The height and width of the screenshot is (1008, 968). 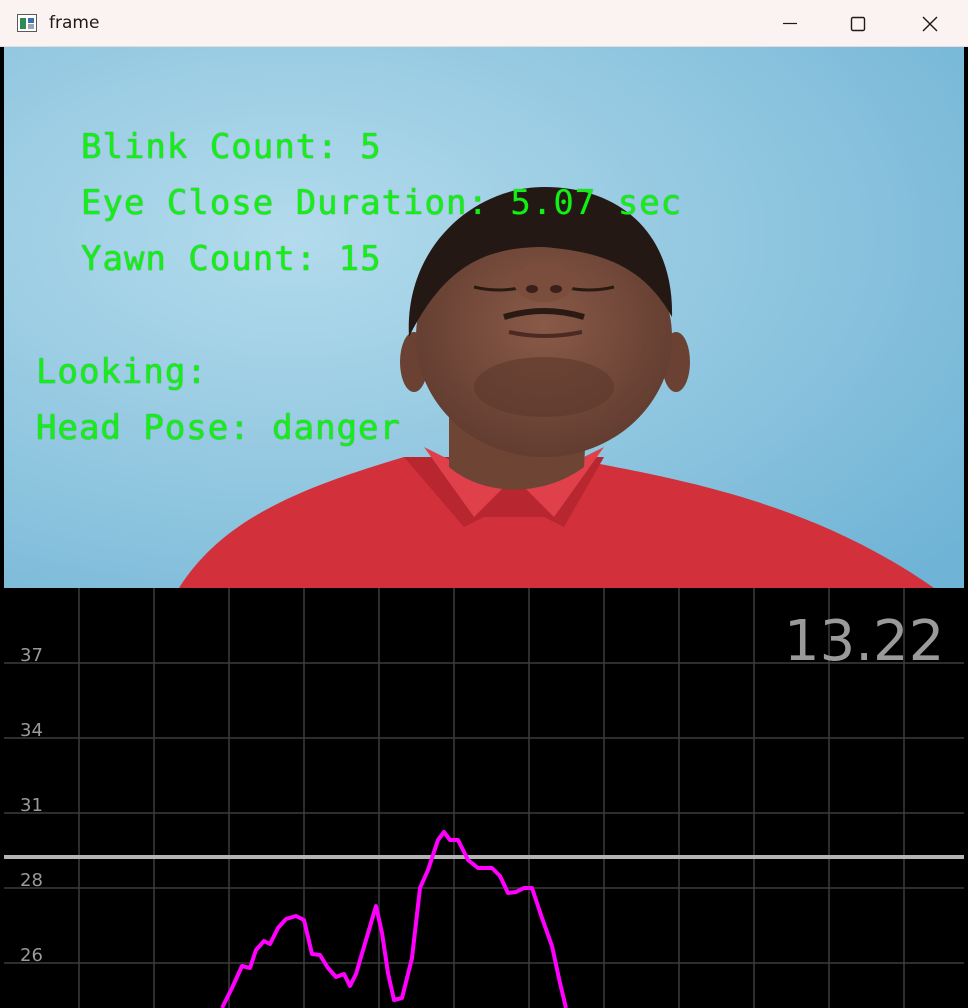 What do you see at coordinates (74, 23) in the screenshot?
I see `window-title: frame` at bounding box center [74, 23].